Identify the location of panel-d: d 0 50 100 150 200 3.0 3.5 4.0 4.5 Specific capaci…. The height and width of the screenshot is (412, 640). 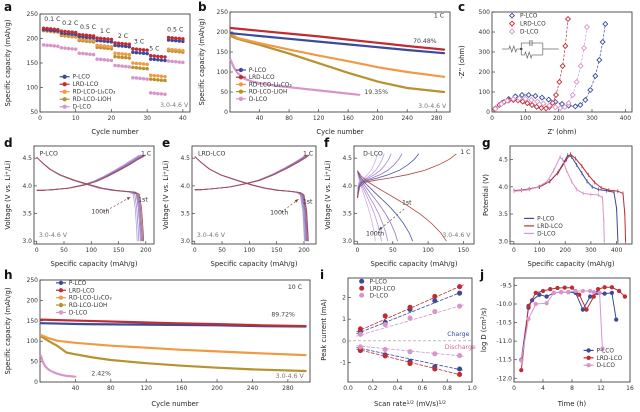
(81, 203).